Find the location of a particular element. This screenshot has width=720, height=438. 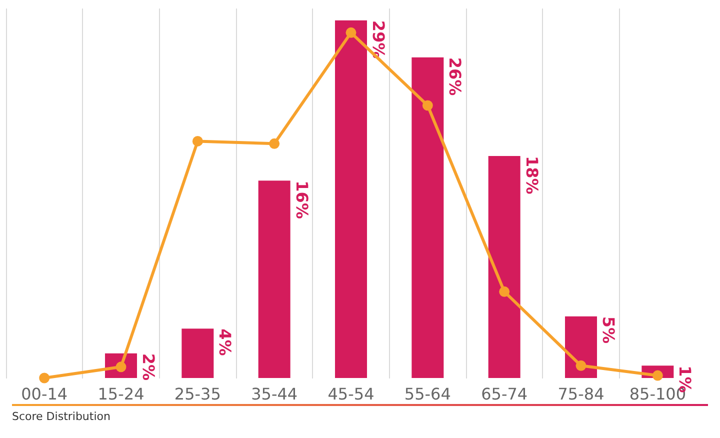

x-tick-label: 00-14 is located at coordinates (44, 394).